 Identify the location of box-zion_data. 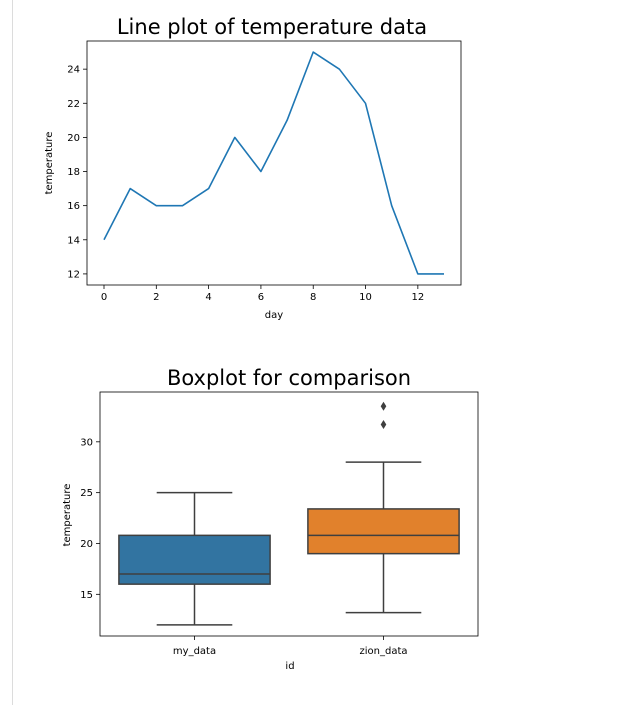
(383, 507).